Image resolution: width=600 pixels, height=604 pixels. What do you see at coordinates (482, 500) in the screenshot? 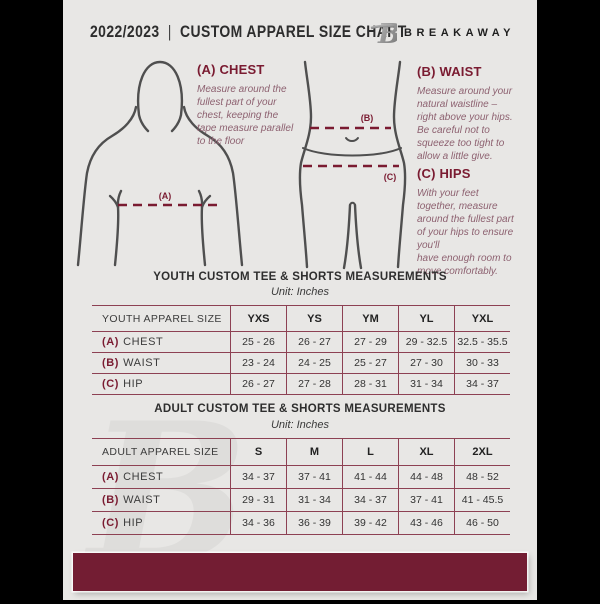
I see `table-cell: 41 - 45.5` at bounding box center [482, 500].